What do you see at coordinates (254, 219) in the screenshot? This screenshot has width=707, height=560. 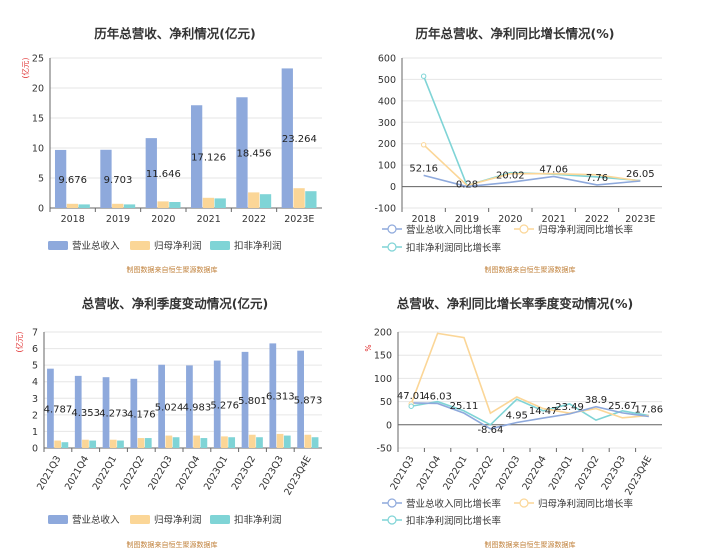 I see `x-tick-label: 2022` at bounding box center [254, 219].